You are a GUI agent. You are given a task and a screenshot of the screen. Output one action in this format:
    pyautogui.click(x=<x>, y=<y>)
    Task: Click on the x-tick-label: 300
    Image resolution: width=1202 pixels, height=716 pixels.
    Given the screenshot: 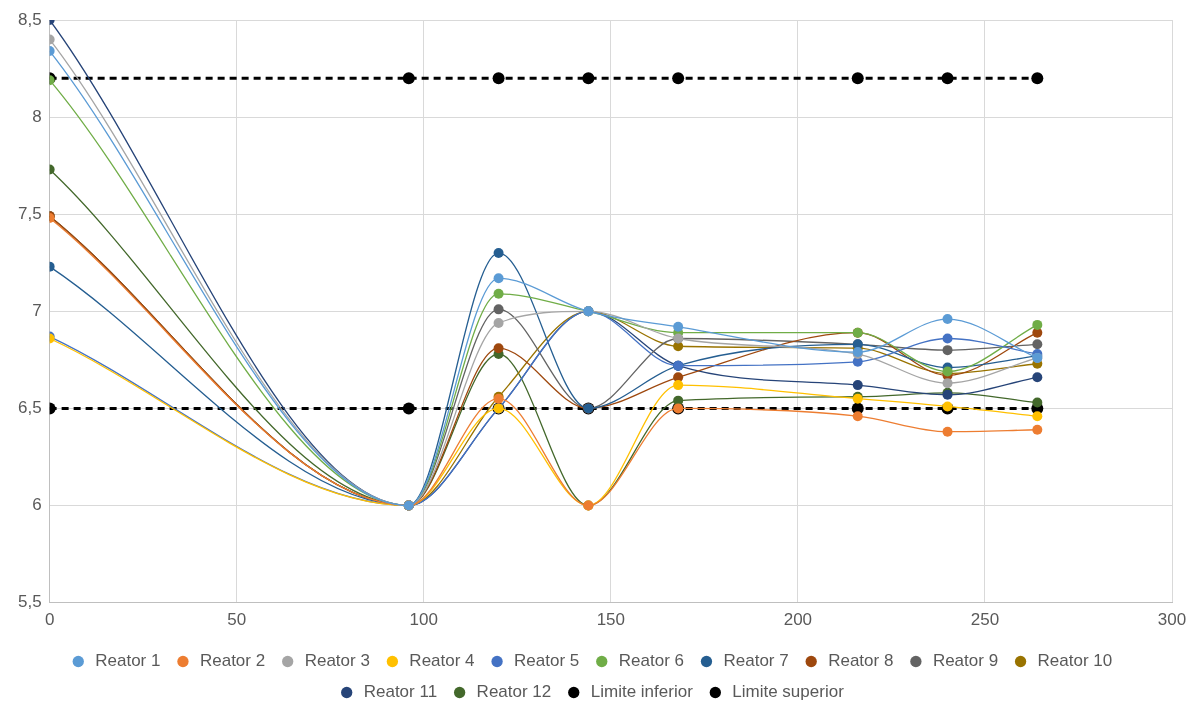 What is the action you would take?
    pyautogui.click(x=1172, y=620)
    